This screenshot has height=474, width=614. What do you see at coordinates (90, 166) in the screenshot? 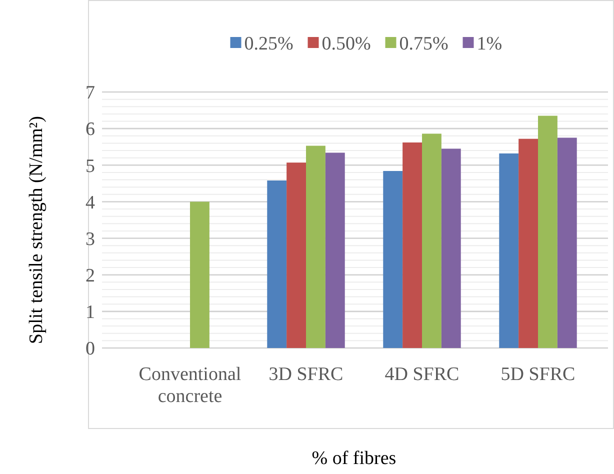
I see `y-tick-label: 5` at bounding box center [90, 166].